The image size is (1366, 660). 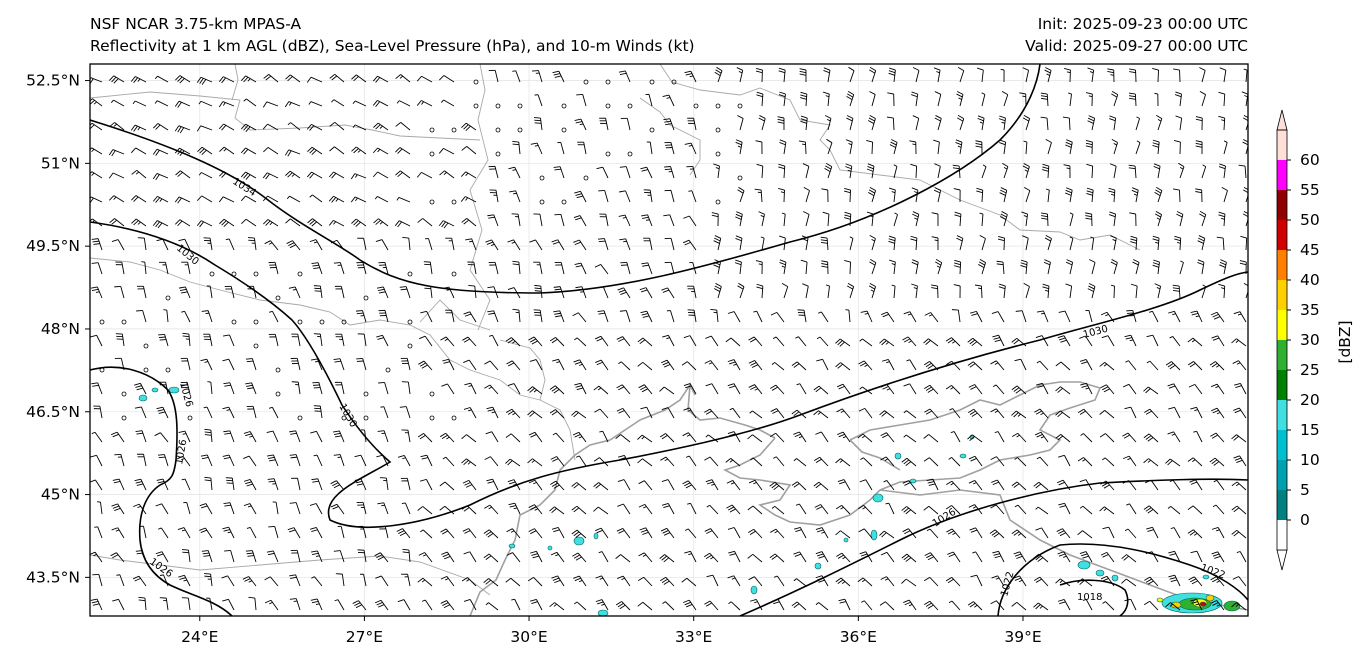 I want to click on lat-tick-label: 45°N, so click(x=60, y=495).